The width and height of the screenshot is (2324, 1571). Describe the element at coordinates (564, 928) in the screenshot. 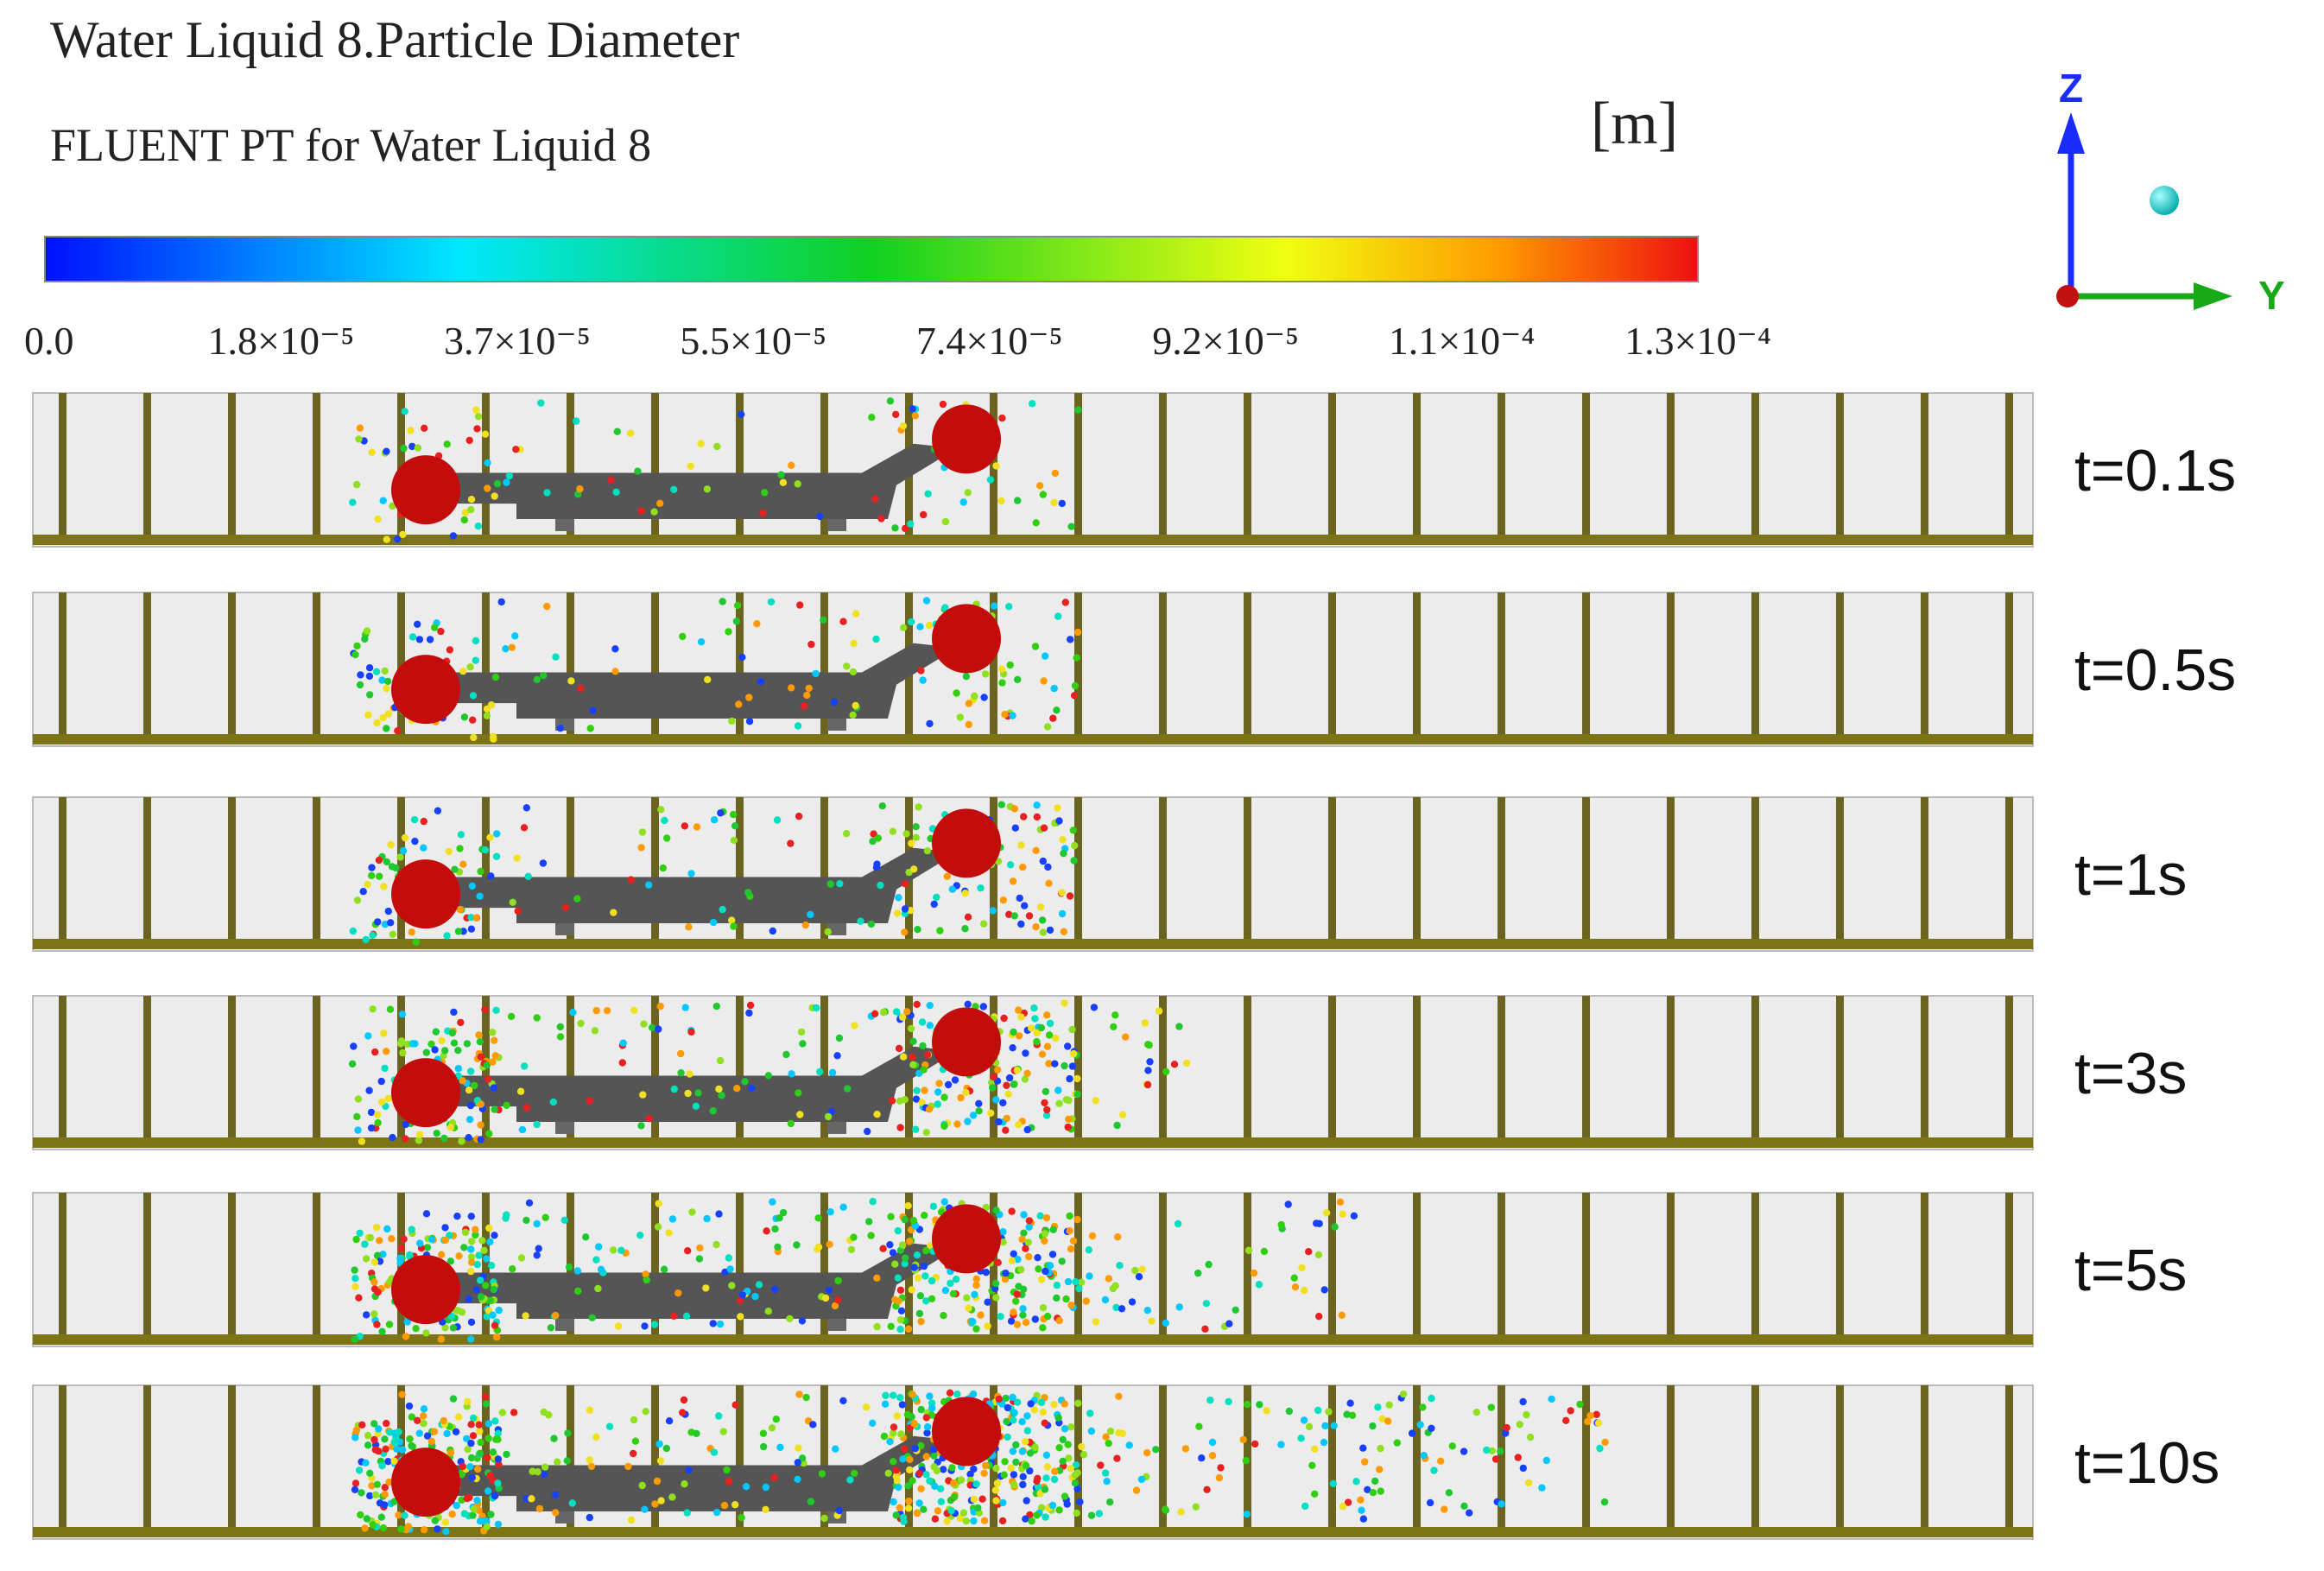

I see `support` at that location.